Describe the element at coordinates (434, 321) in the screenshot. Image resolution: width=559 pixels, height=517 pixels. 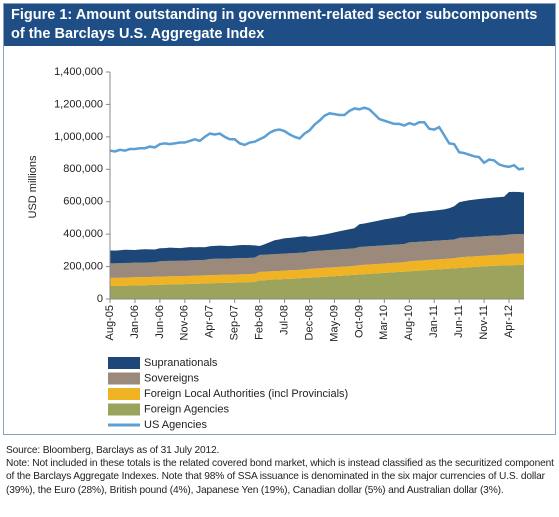
I see `x-tick-label: Jan-11` at that location.